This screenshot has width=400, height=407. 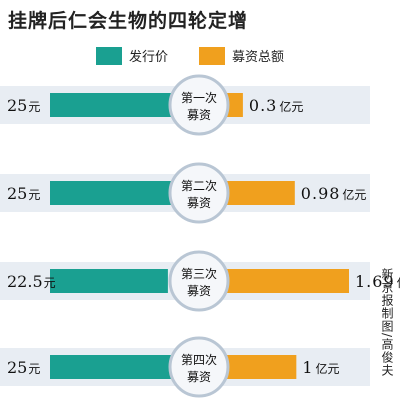 I want to click on amount-value-number: 0.98, so click(x=321, y=193).